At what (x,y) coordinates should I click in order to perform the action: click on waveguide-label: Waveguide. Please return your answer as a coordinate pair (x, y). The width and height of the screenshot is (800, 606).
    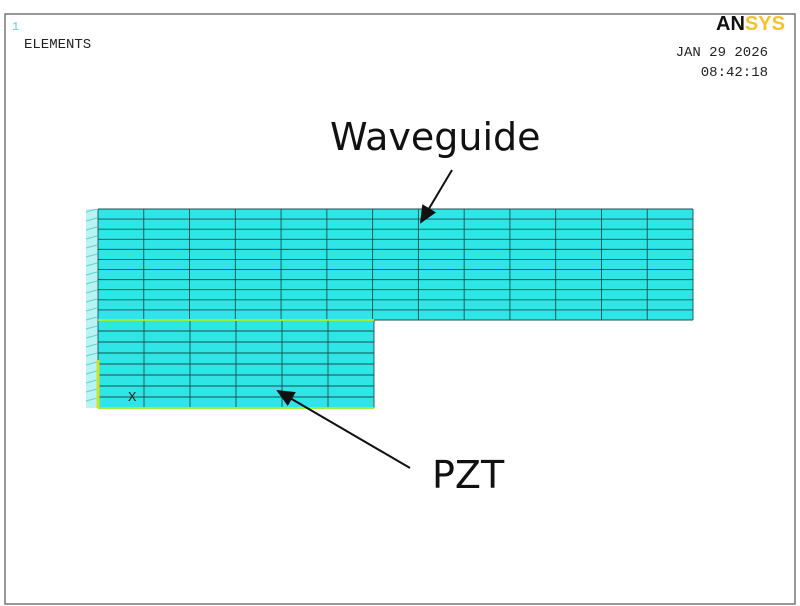
    Looking at the image, I should click on (435, 137).